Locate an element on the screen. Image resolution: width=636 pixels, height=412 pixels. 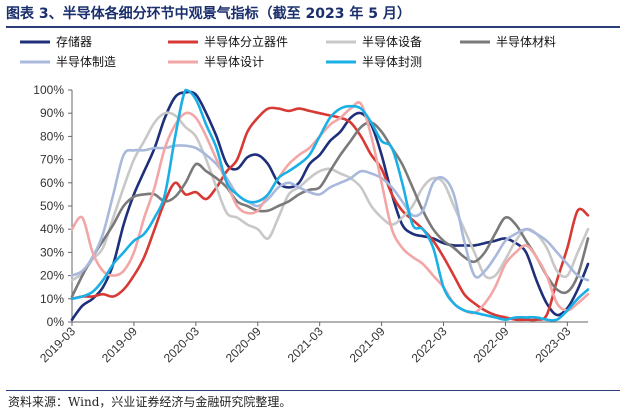
legend-label: 半导体制造 is located at coordinates (86, 62).